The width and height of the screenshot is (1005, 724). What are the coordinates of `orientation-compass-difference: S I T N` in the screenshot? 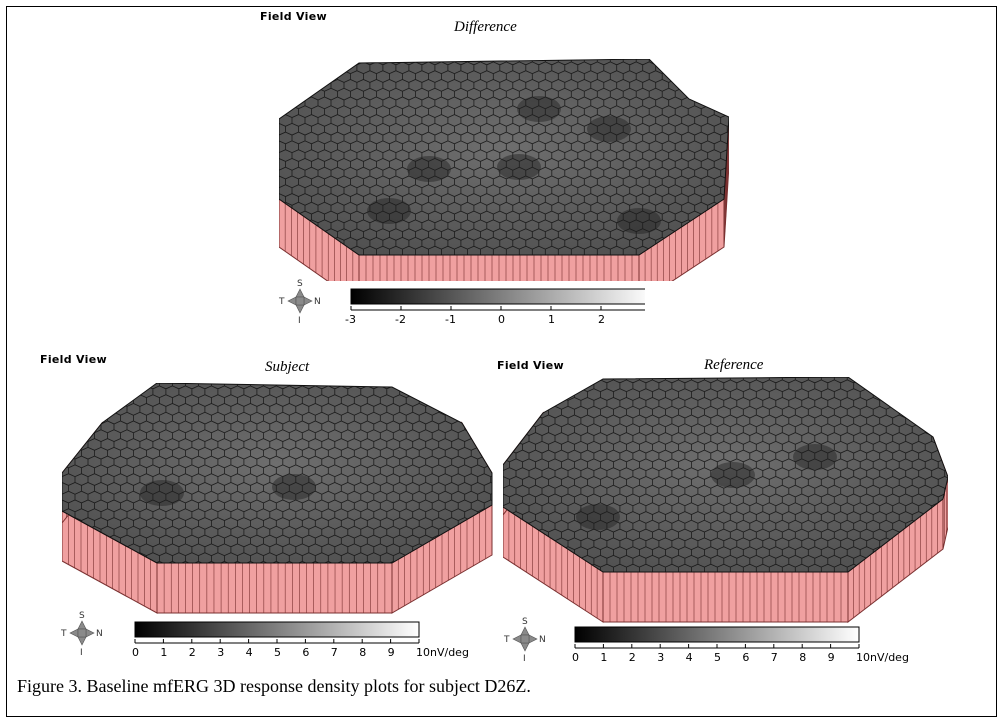 It's located at (299, 302).